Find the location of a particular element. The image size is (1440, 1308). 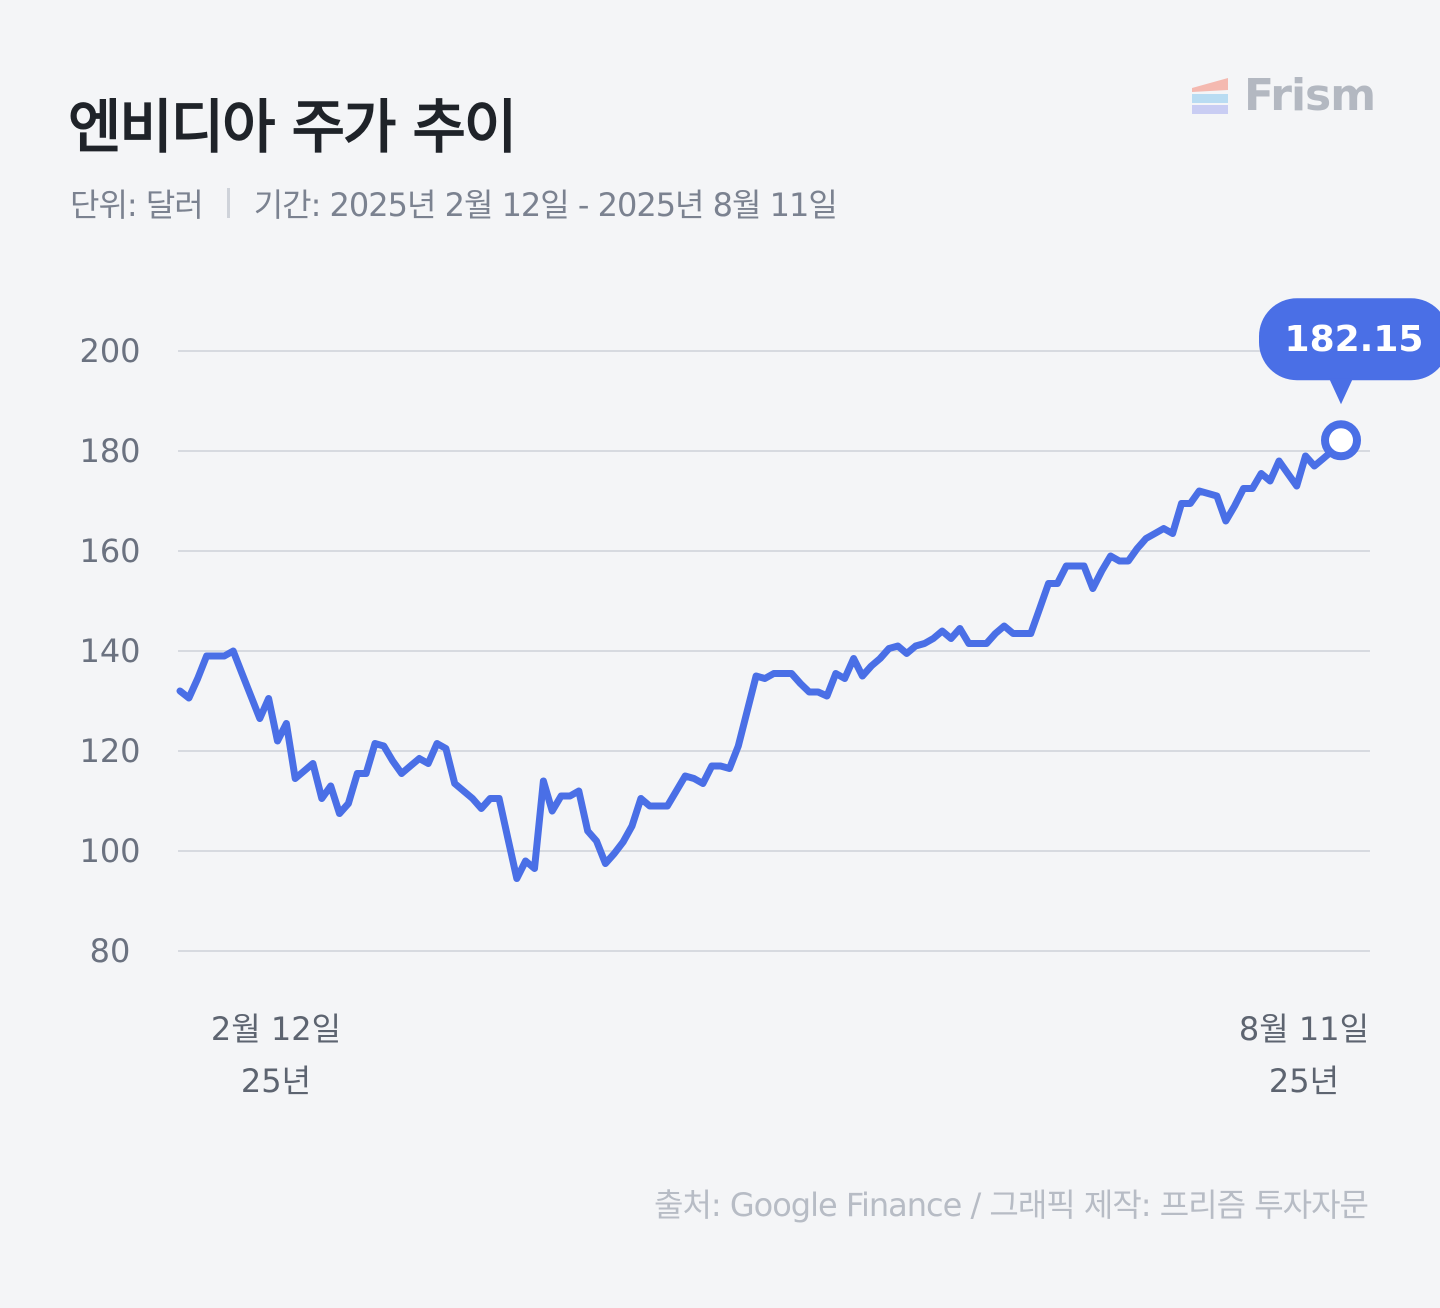

y-tick-label-160: 160 is located at coordinates (109, 551).